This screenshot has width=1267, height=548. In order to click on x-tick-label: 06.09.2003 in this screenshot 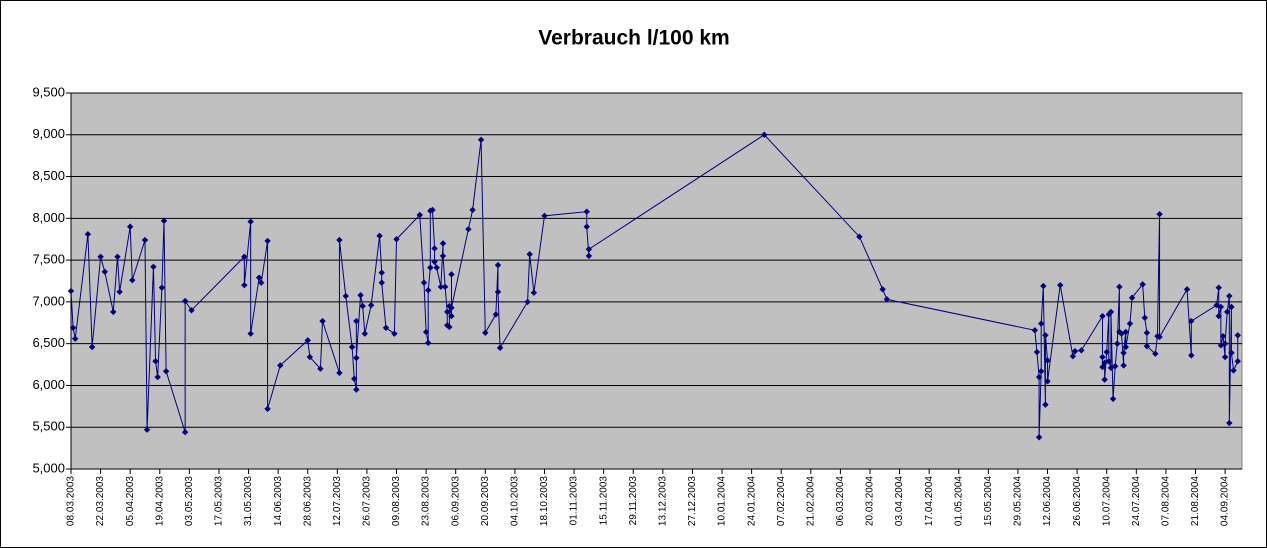, I will do `click(455, 501)`.